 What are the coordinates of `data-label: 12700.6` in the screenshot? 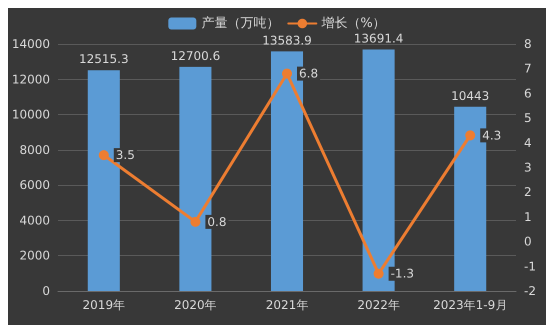 It's located at (195, 55).